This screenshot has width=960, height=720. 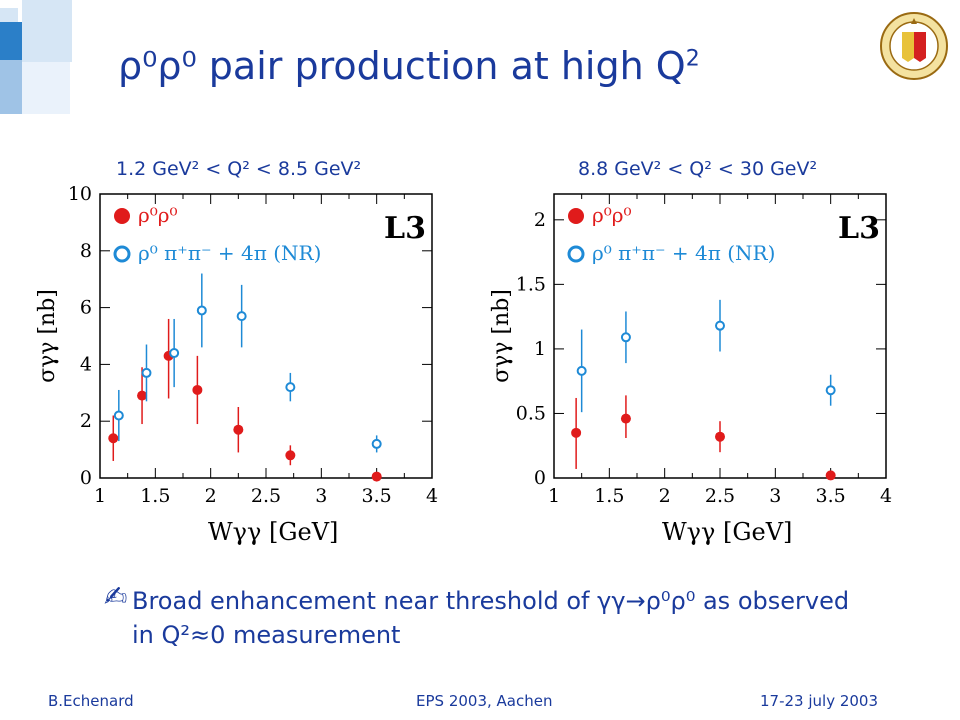 I want to click on y-tick-label: 0.5, so click(x=531, y=413).